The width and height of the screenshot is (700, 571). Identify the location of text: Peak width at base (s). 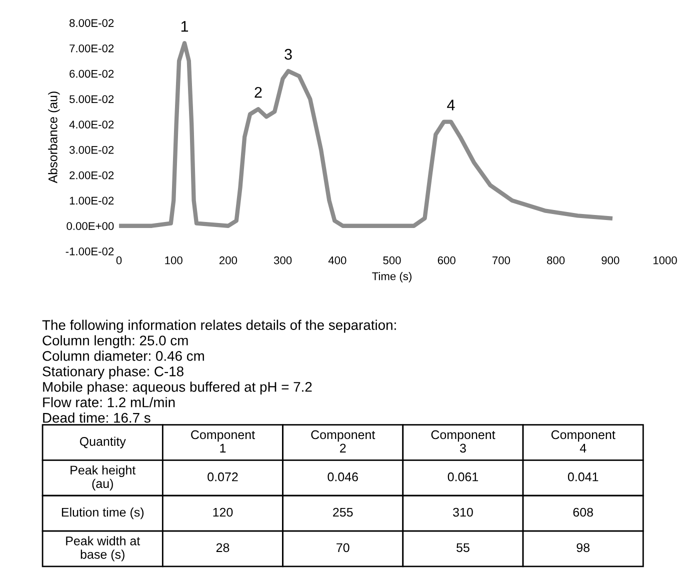
(103, 549).